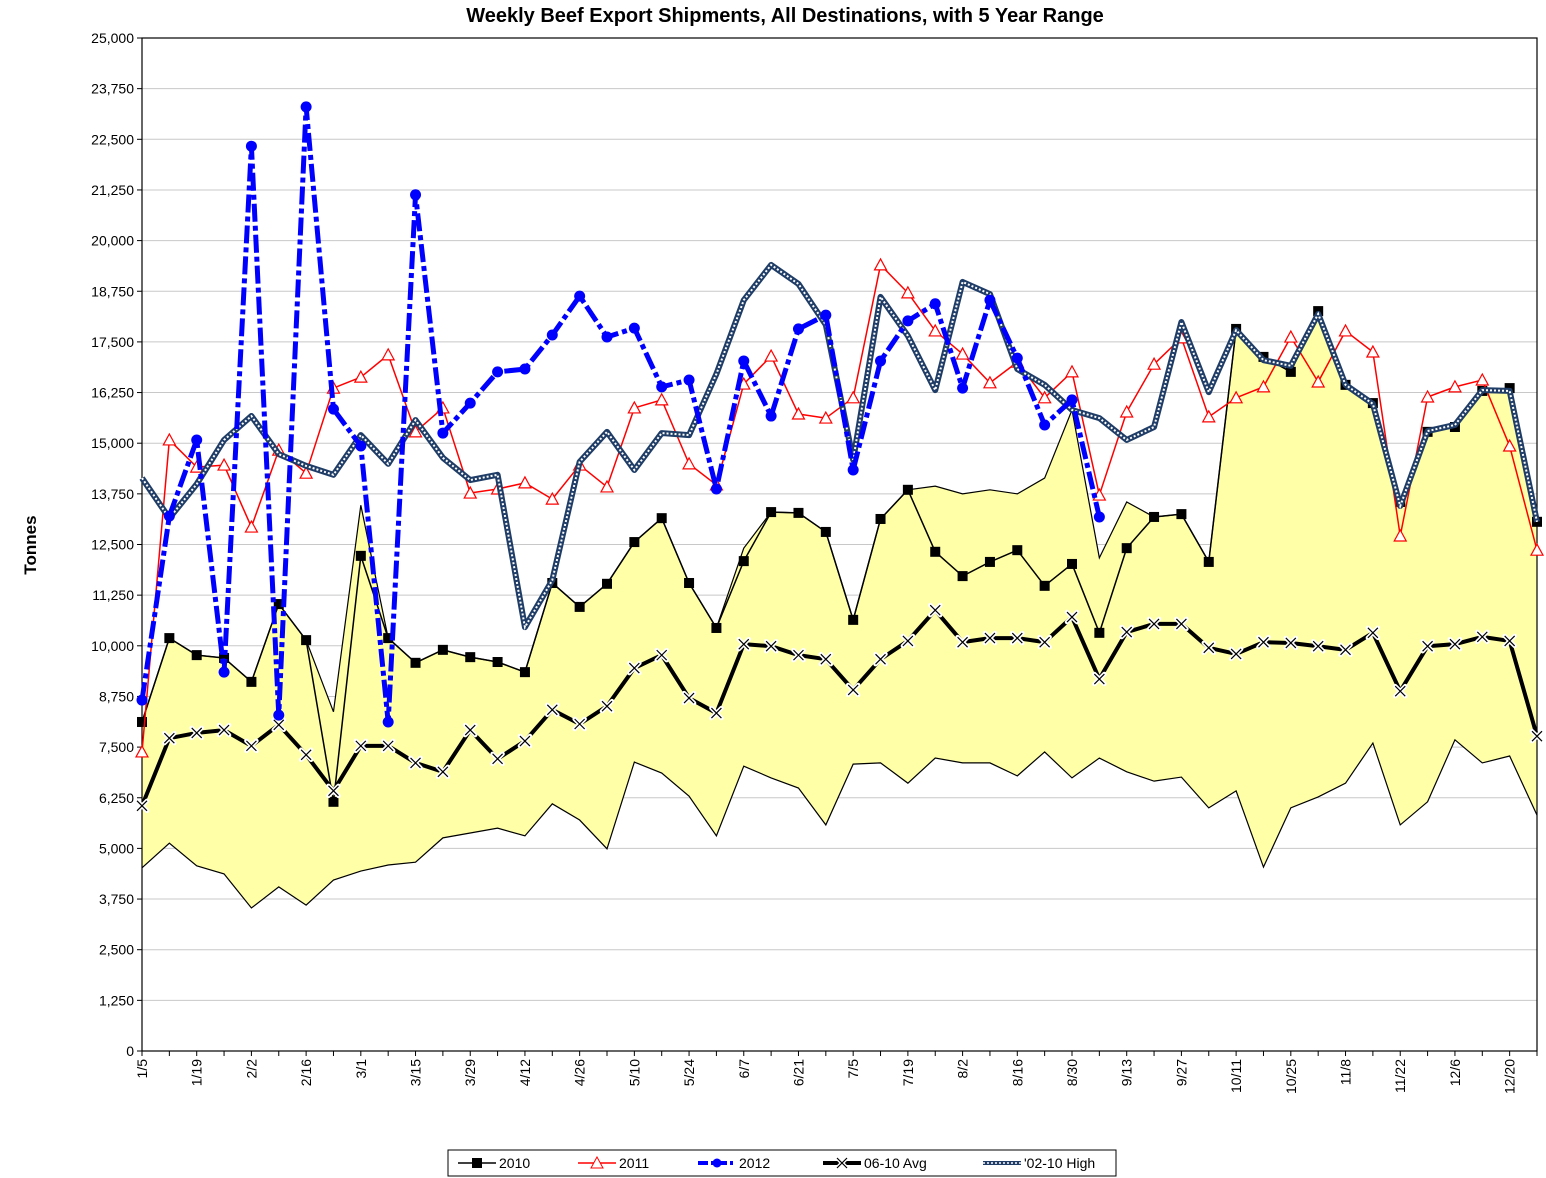 The width and height of the screenshot is (1546, 1178). I want to click on y-tick-label: 11,250, so click(113, 595).